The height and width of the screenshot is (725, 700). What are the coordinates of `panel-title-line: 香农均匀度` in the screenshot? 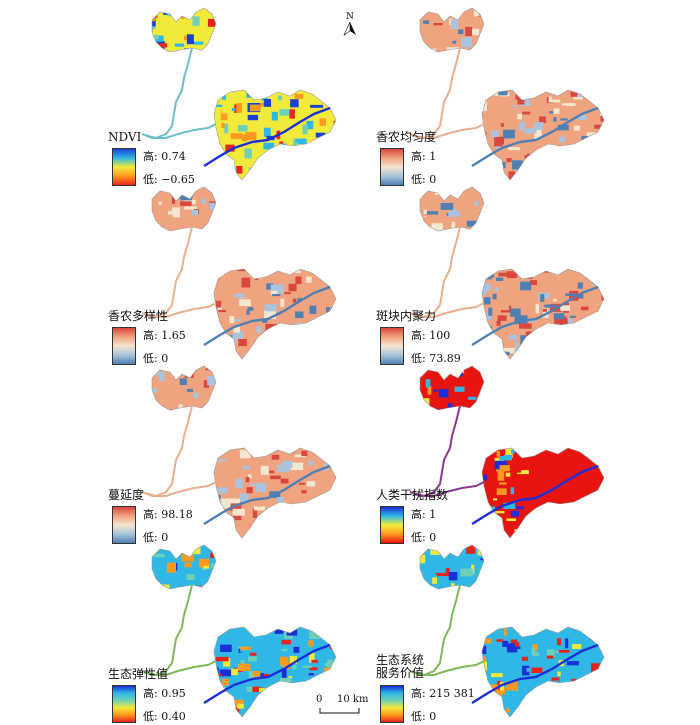 It's located at (406, 137).